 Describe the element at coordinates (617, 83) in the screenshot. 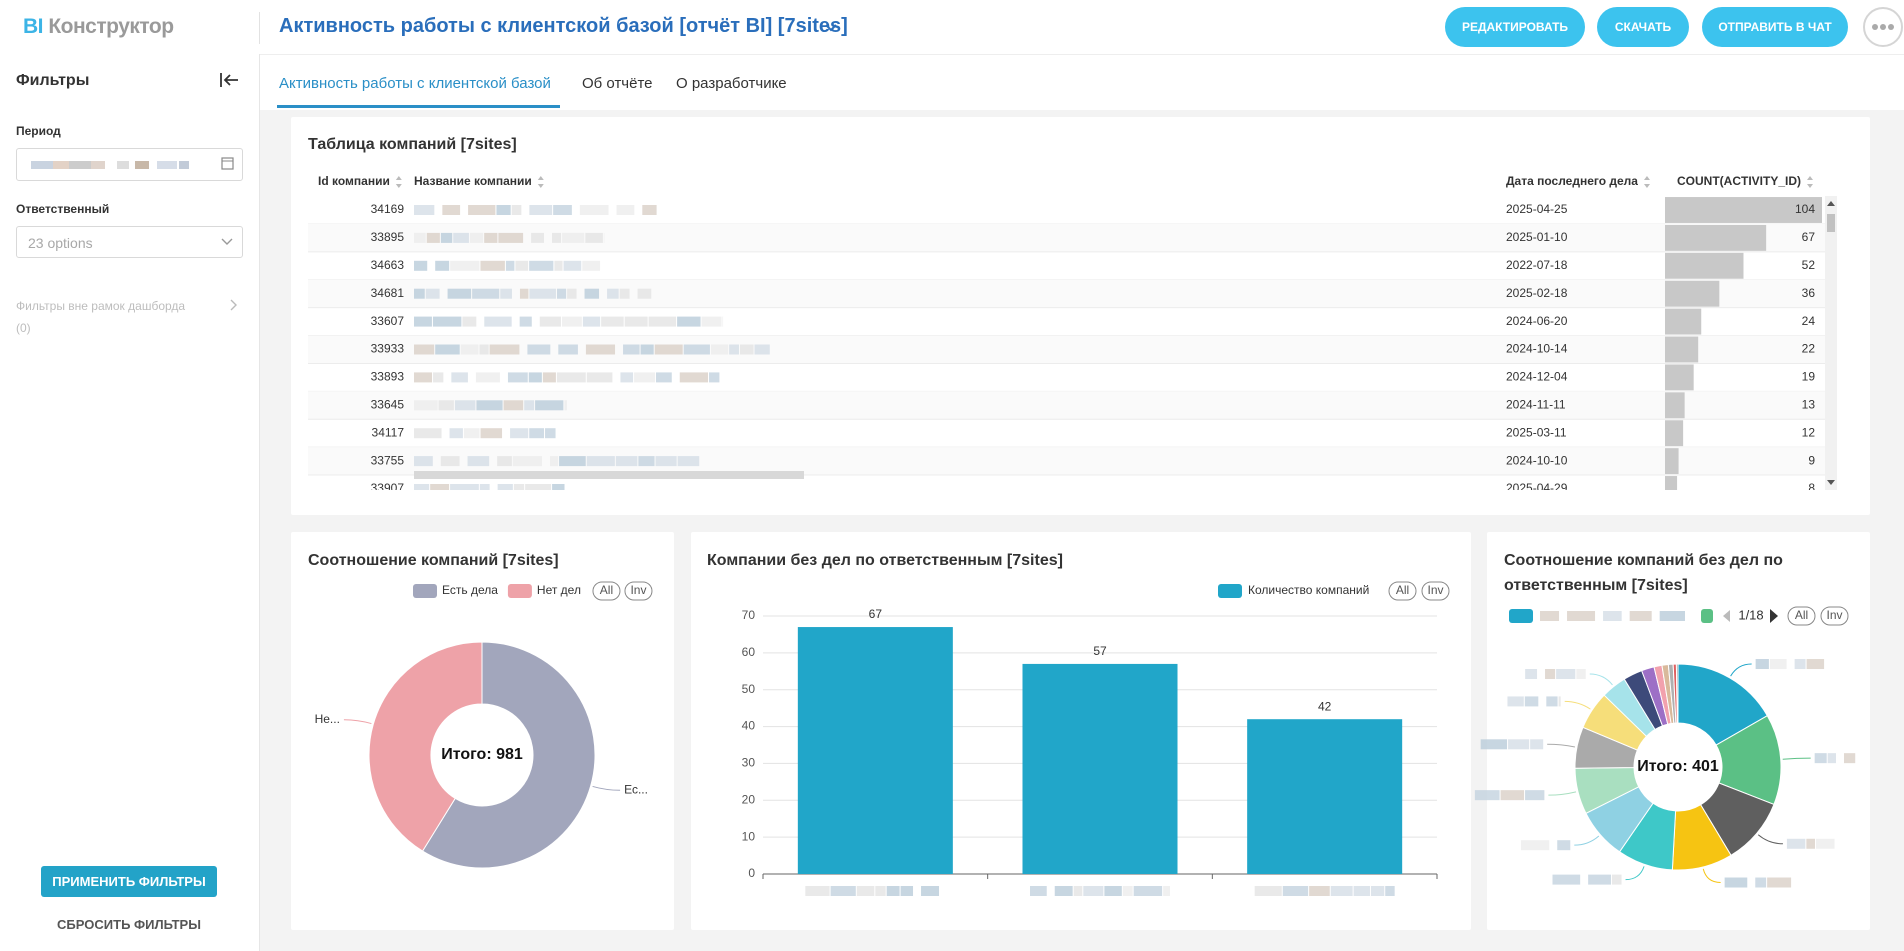

I see `tab: Об отчёте` at that location.